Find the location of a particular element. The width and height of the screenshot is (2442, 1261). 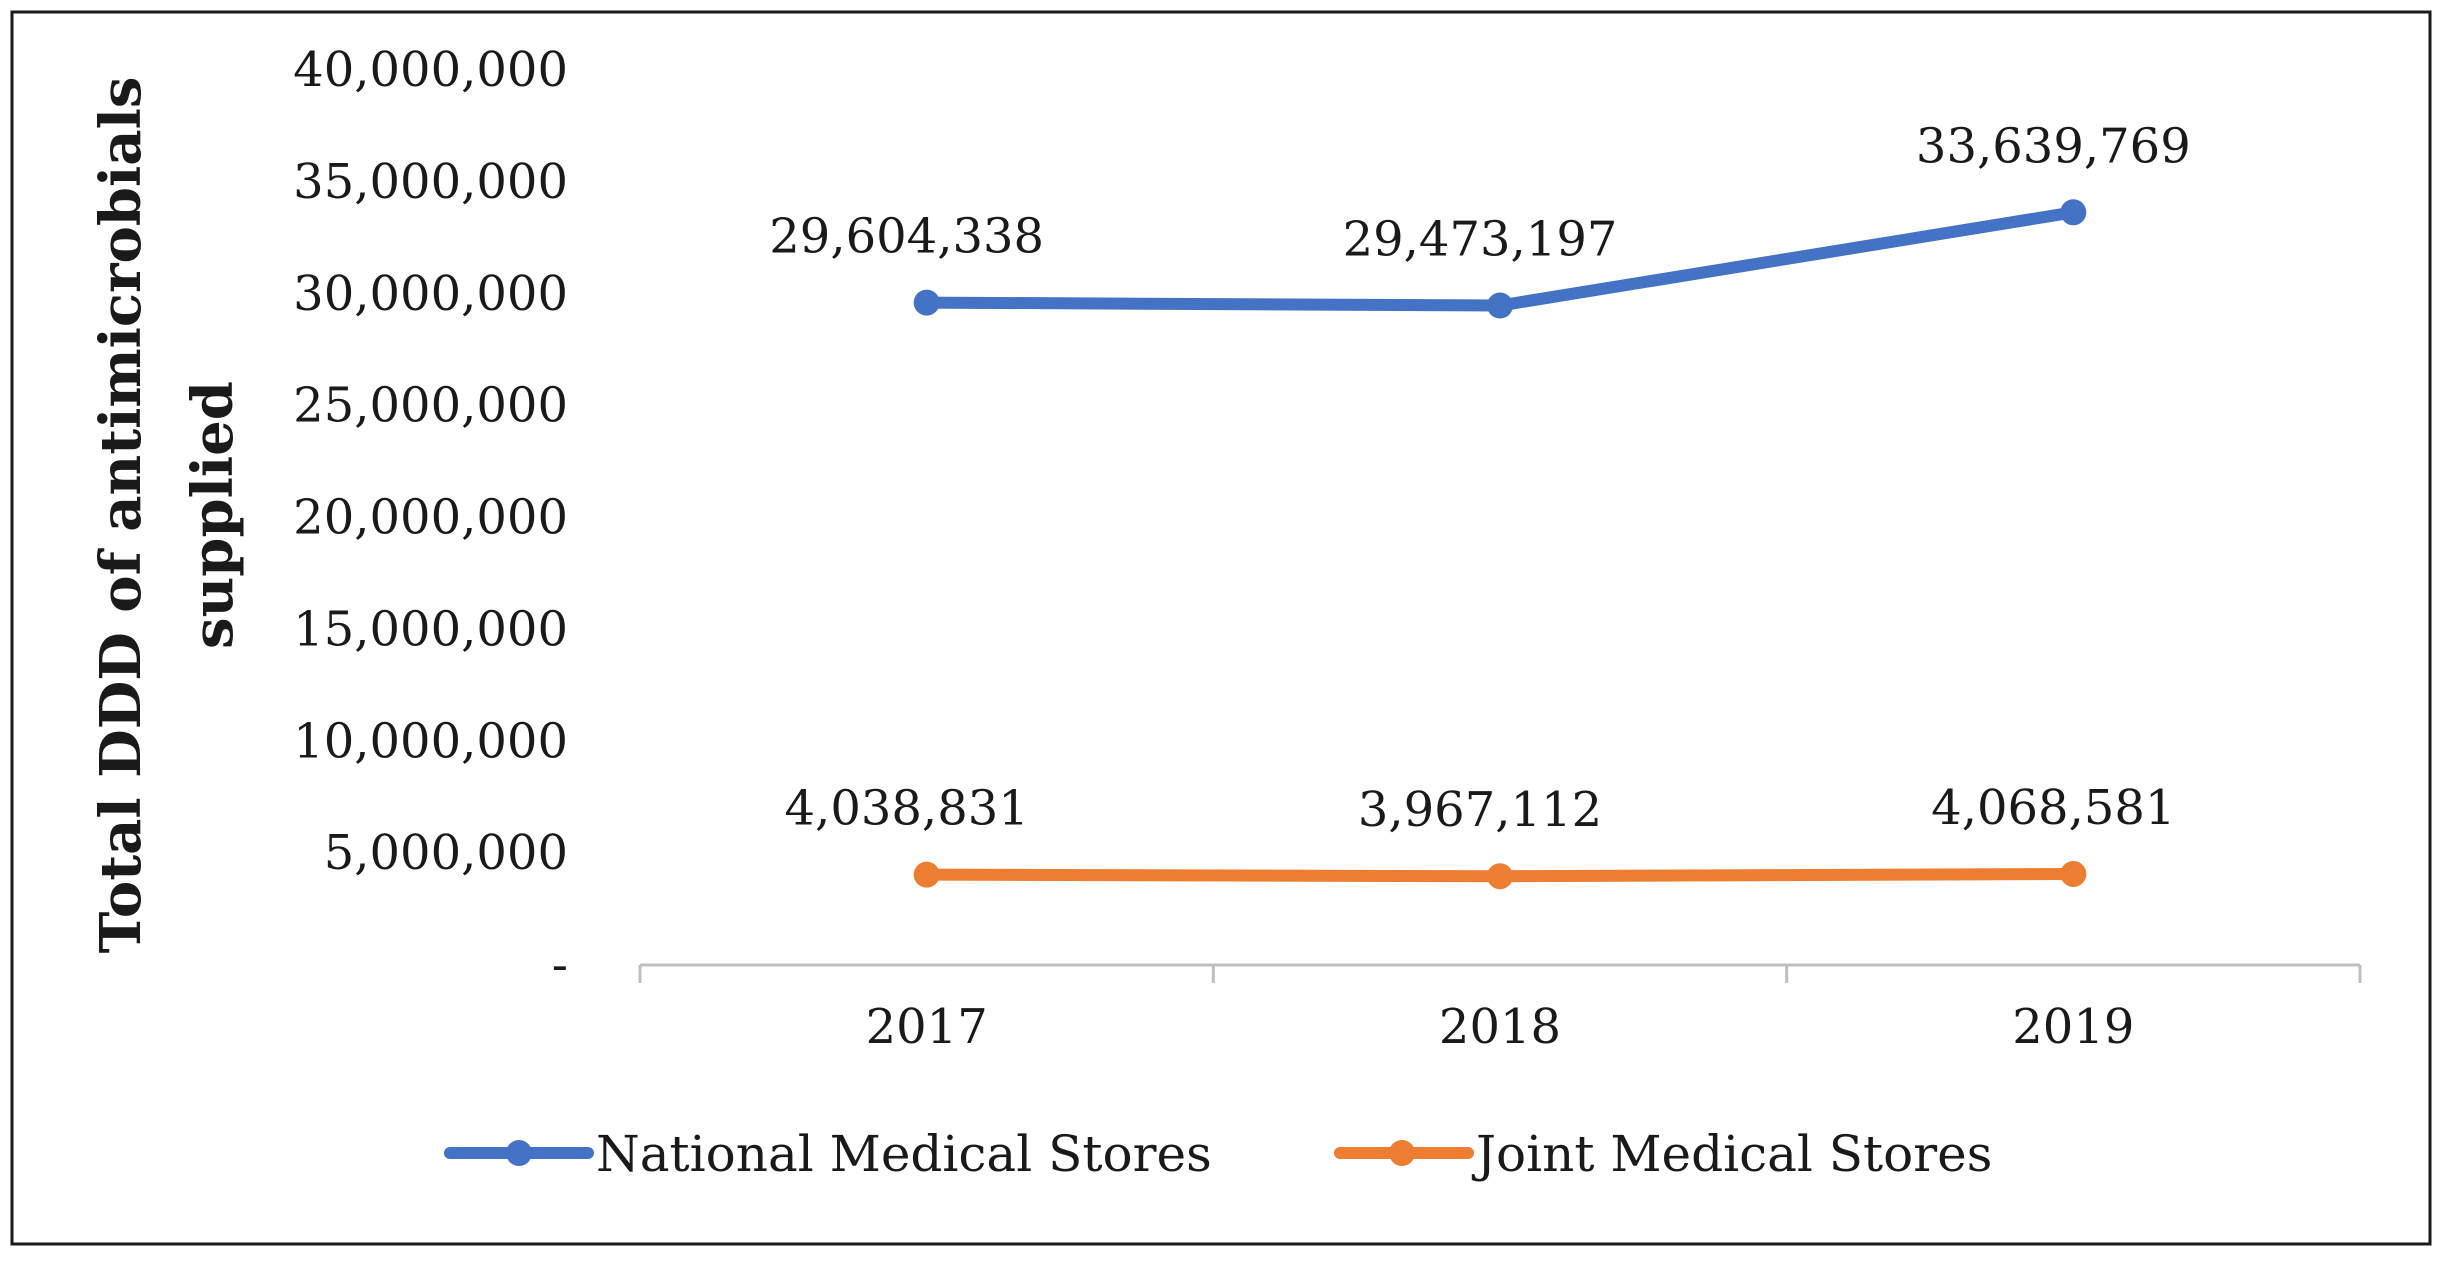

data-label-joint-medical-stores: 4,038,831 is located at coordinates (907, 809).